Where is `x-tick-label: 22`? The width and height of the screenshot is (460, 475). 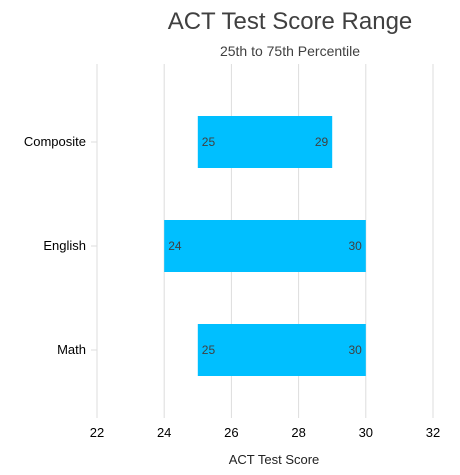 x-tick-label: 22 is located at coordinates (97, 432).